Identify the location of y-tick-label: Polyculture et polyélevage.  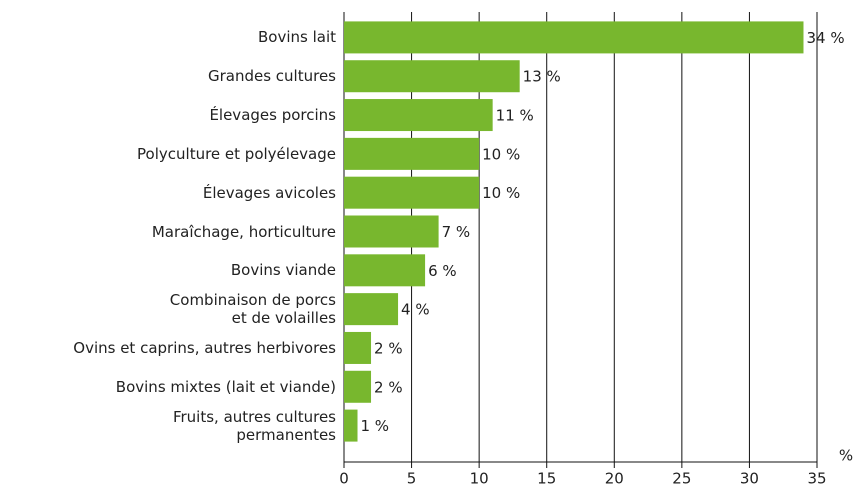
(236, 153).